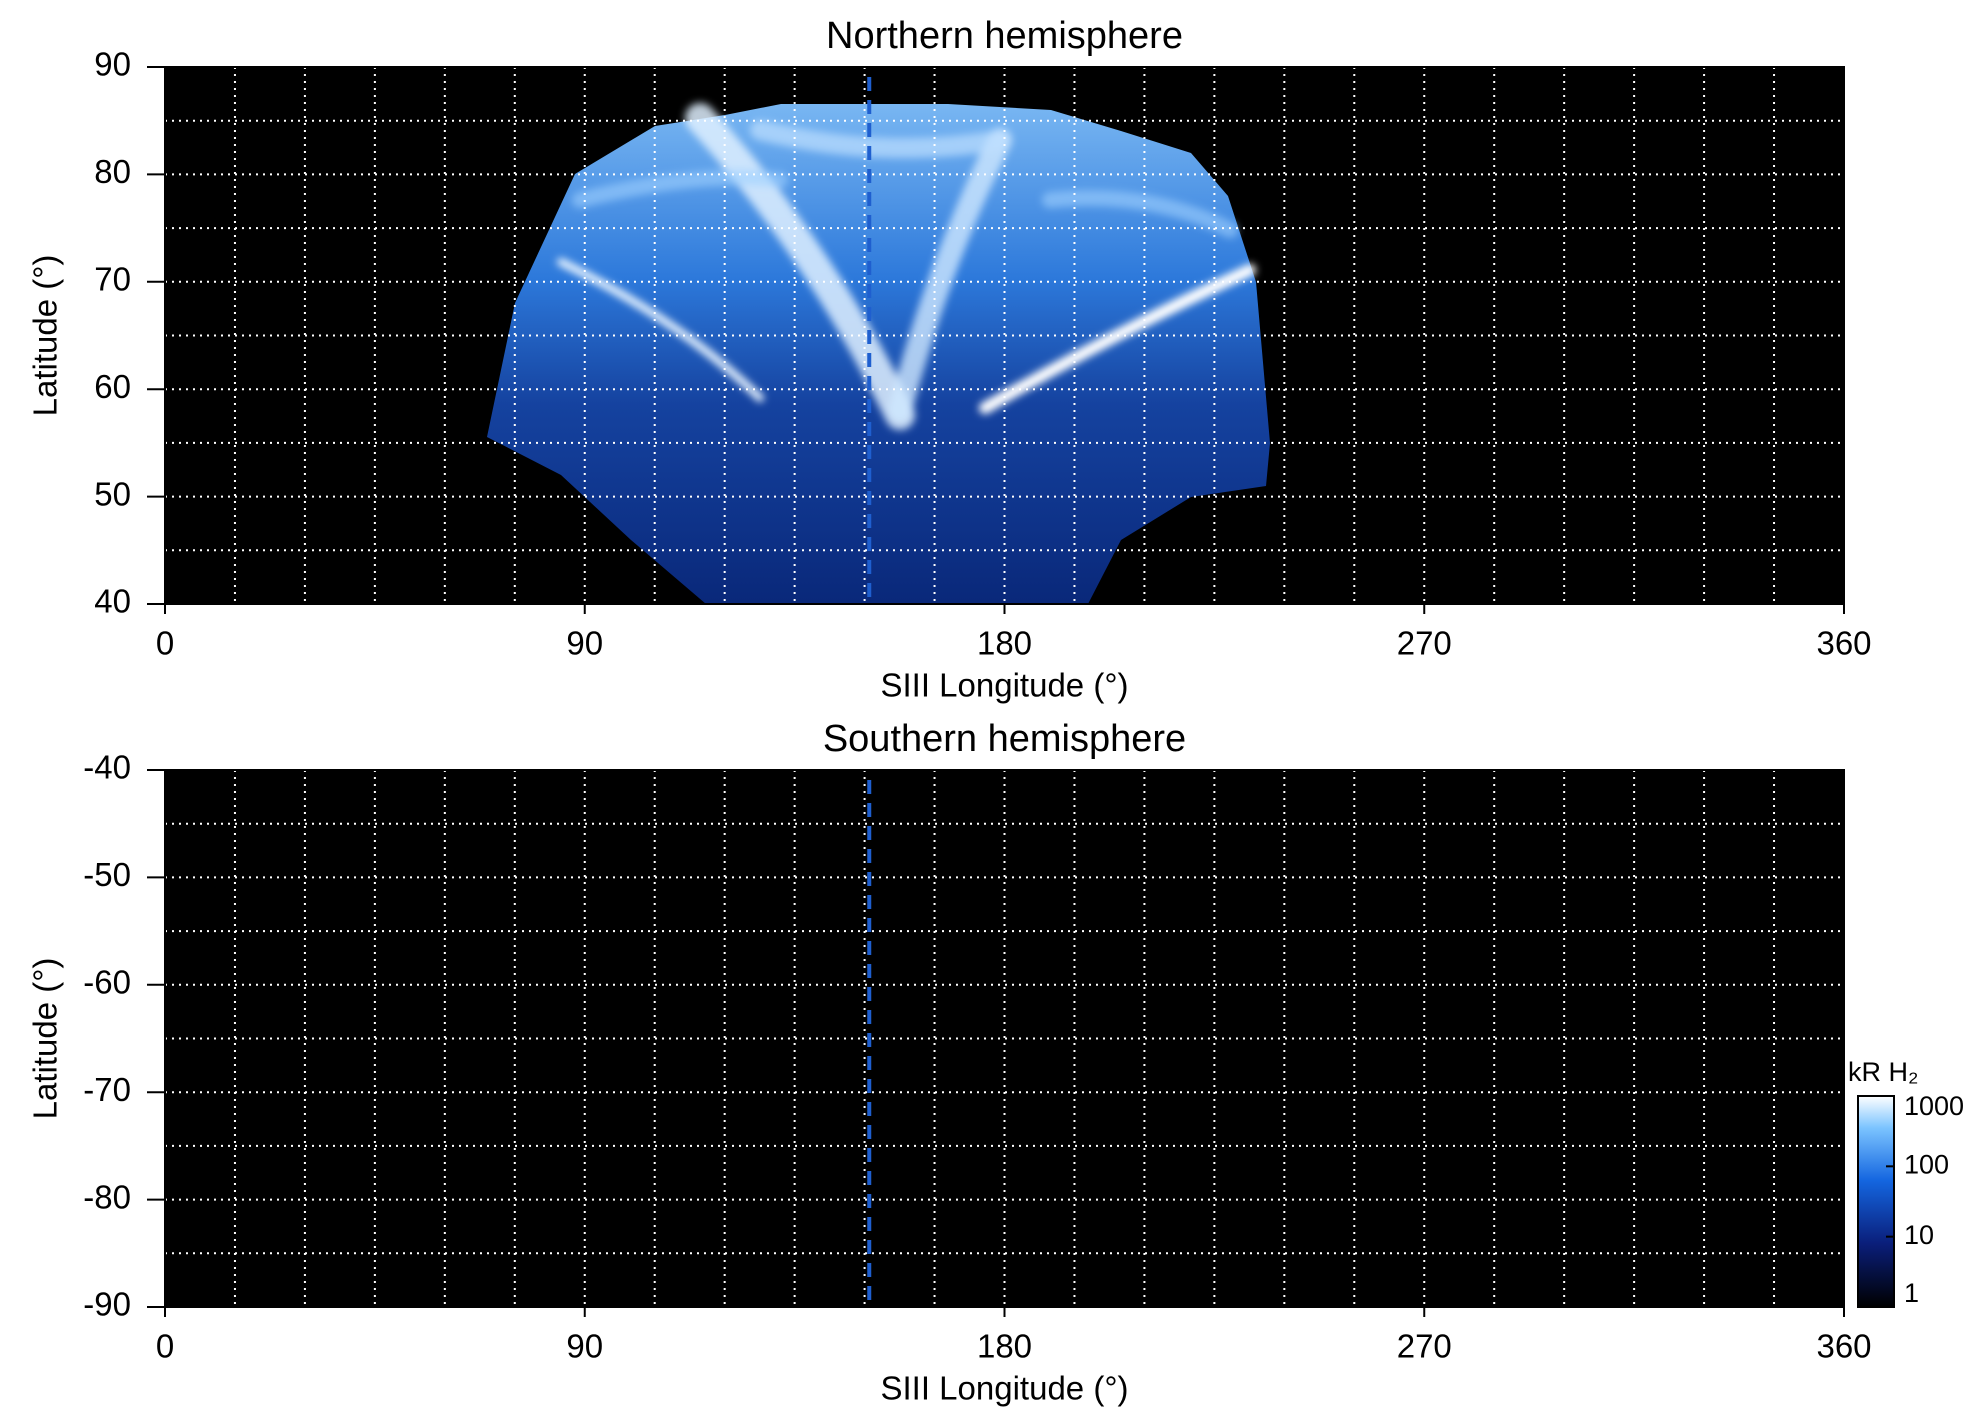 Image resolution: width=1983 pixels, height=1423 pixels. Describe the element at coordinates (1883, 1072) in the screenshot. I see `colorbar-label: kR H₂` at that location.